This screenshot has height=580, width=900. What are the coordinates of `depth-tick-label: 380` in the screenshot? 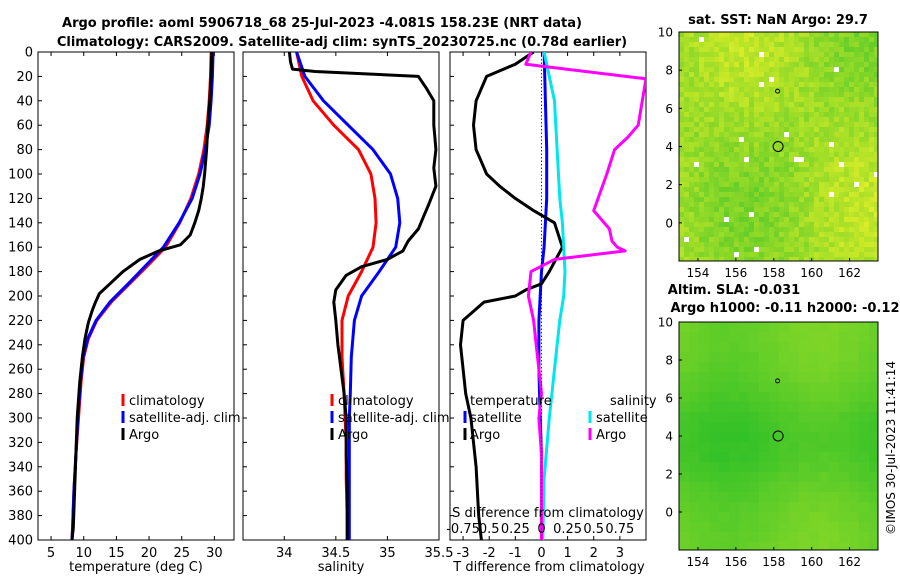 It's located at (20, 516).